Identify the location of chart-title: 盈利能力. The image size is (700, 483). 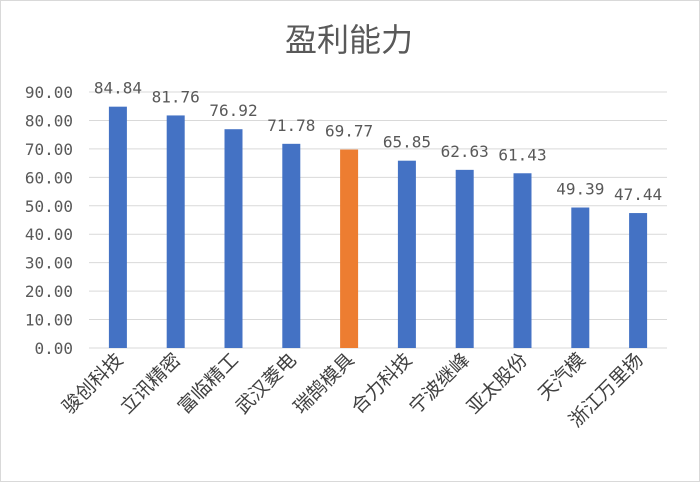
(349, 40).